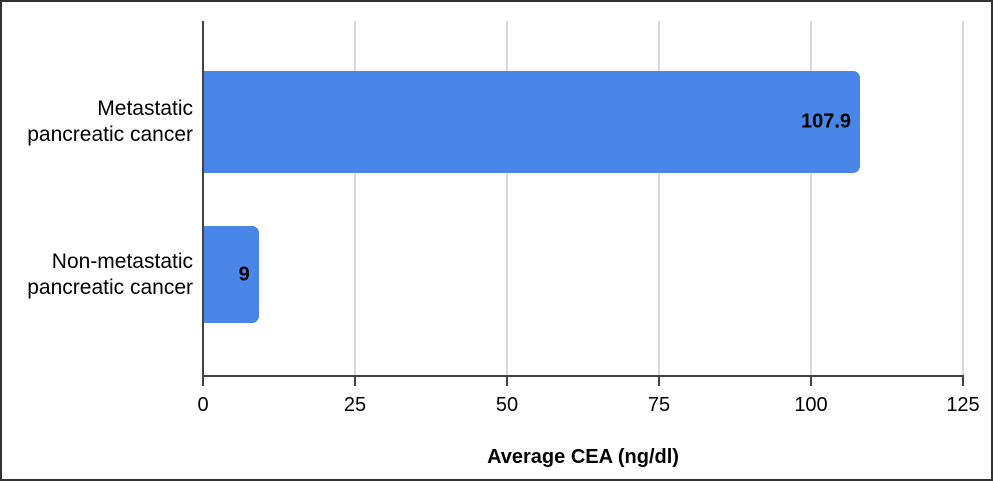 Image resolution: width=993 pixels, height=481 pixels. What do you see at coordinates (532, 122) in the screenshot?
I see `bar-metastatic` at bounding box center [532, 122].